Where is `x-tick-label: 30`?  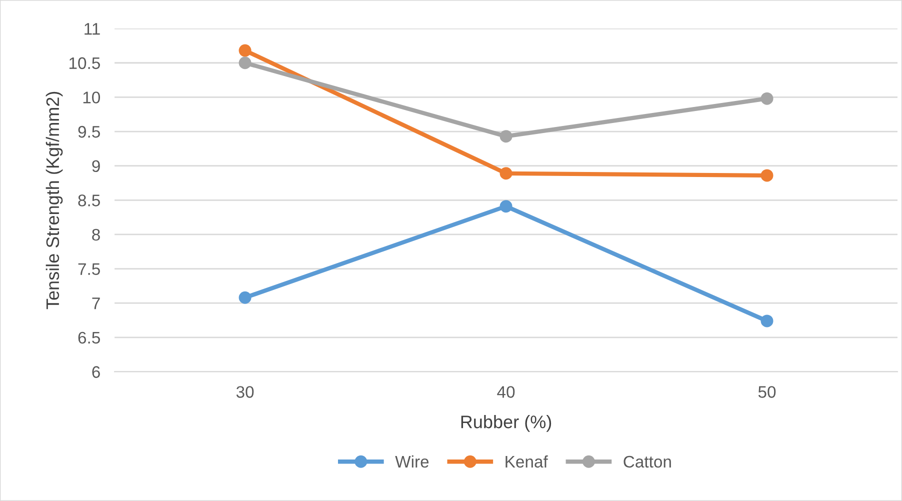
x-tick-label: 30 is located at coordinates (245, 392).